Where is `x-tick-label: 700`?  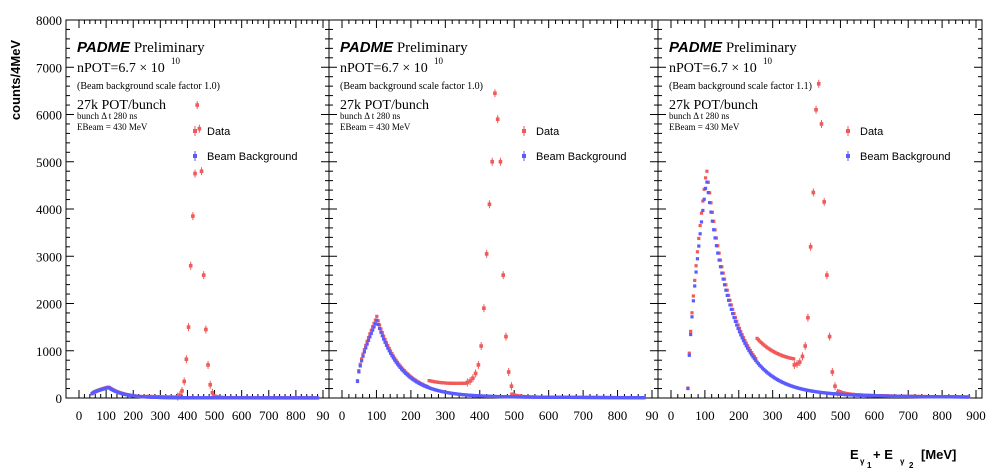
x-tick-label: 700 is located at coordinates (908, 415).